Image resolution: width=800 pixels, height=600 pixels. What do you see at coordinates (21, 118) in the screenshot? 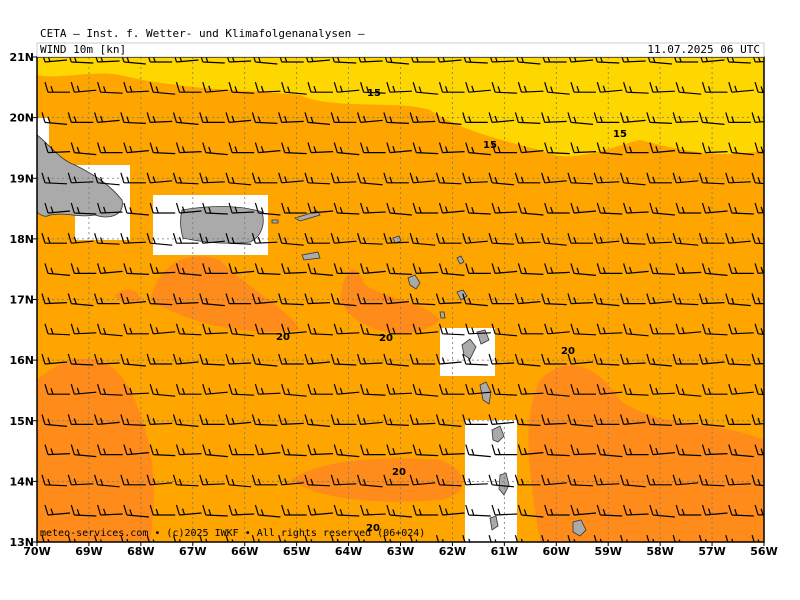
I see `lat-label: 20N` at bounding box center [21, 118].